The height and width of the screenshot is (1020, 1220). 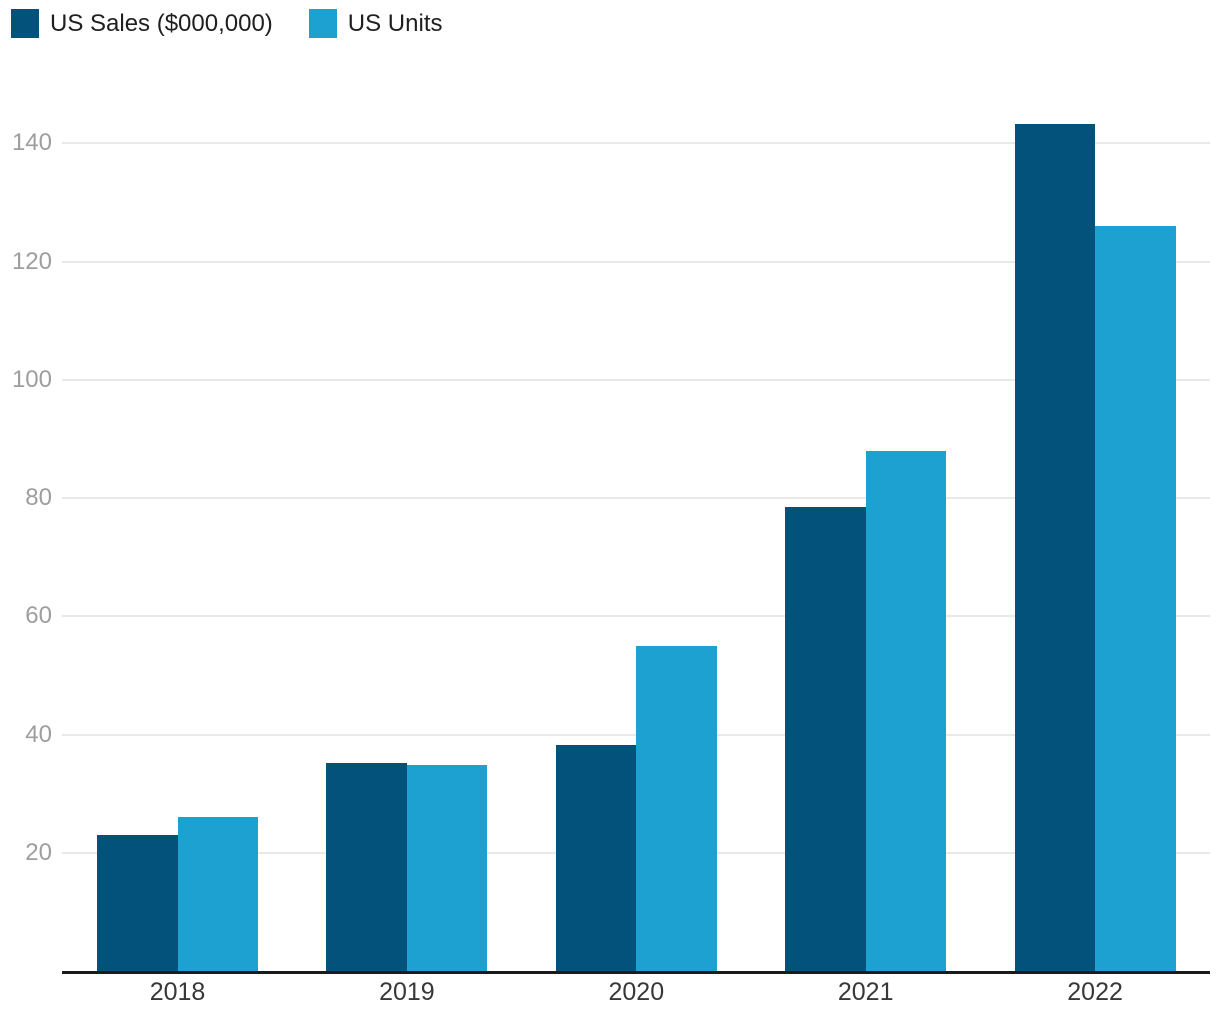 What do you see at coordinates (31, 379) in the screenshot?
I see `y-tick-label-100: 100` at bounding box center [31, 379].